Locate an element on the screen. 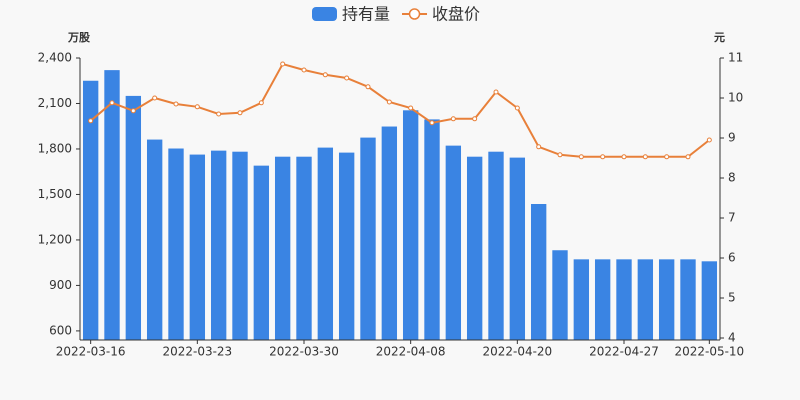  y2-tick-label: 8 is located at coordinates (732, 178).